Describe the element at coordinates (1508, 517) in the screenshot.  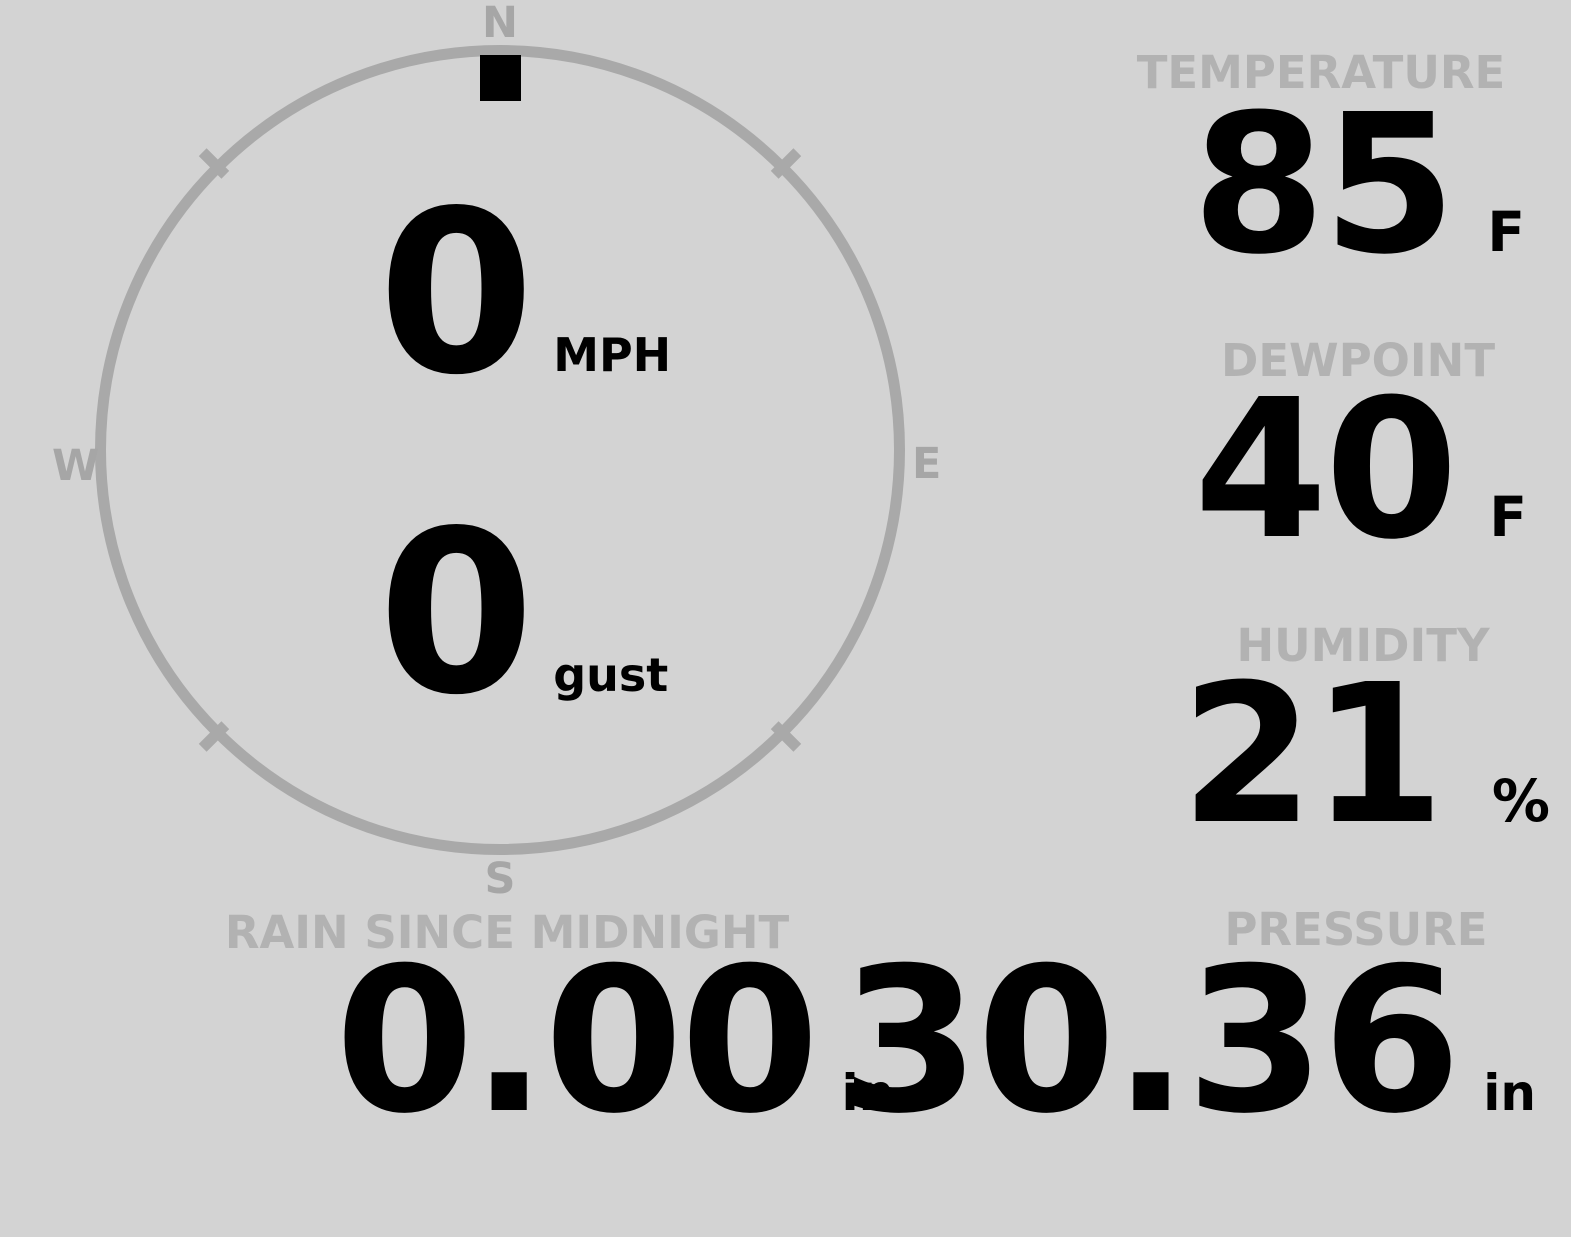
I see `dewpoint-unit: F` at that location.